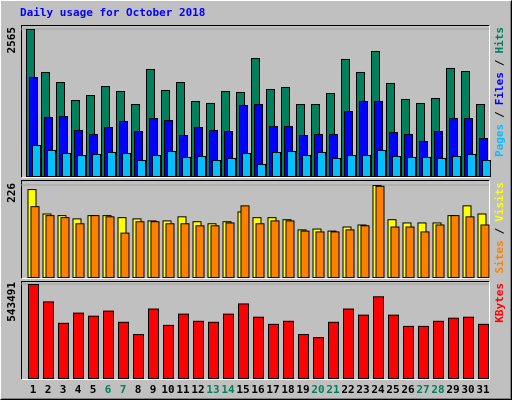 Image resolution: width=512 pixels, height=400 pixels. What do you see at coordinates (183, 389) in the screenshot?
I see `x-tick-label: 11` at bounding box center [183, 389].